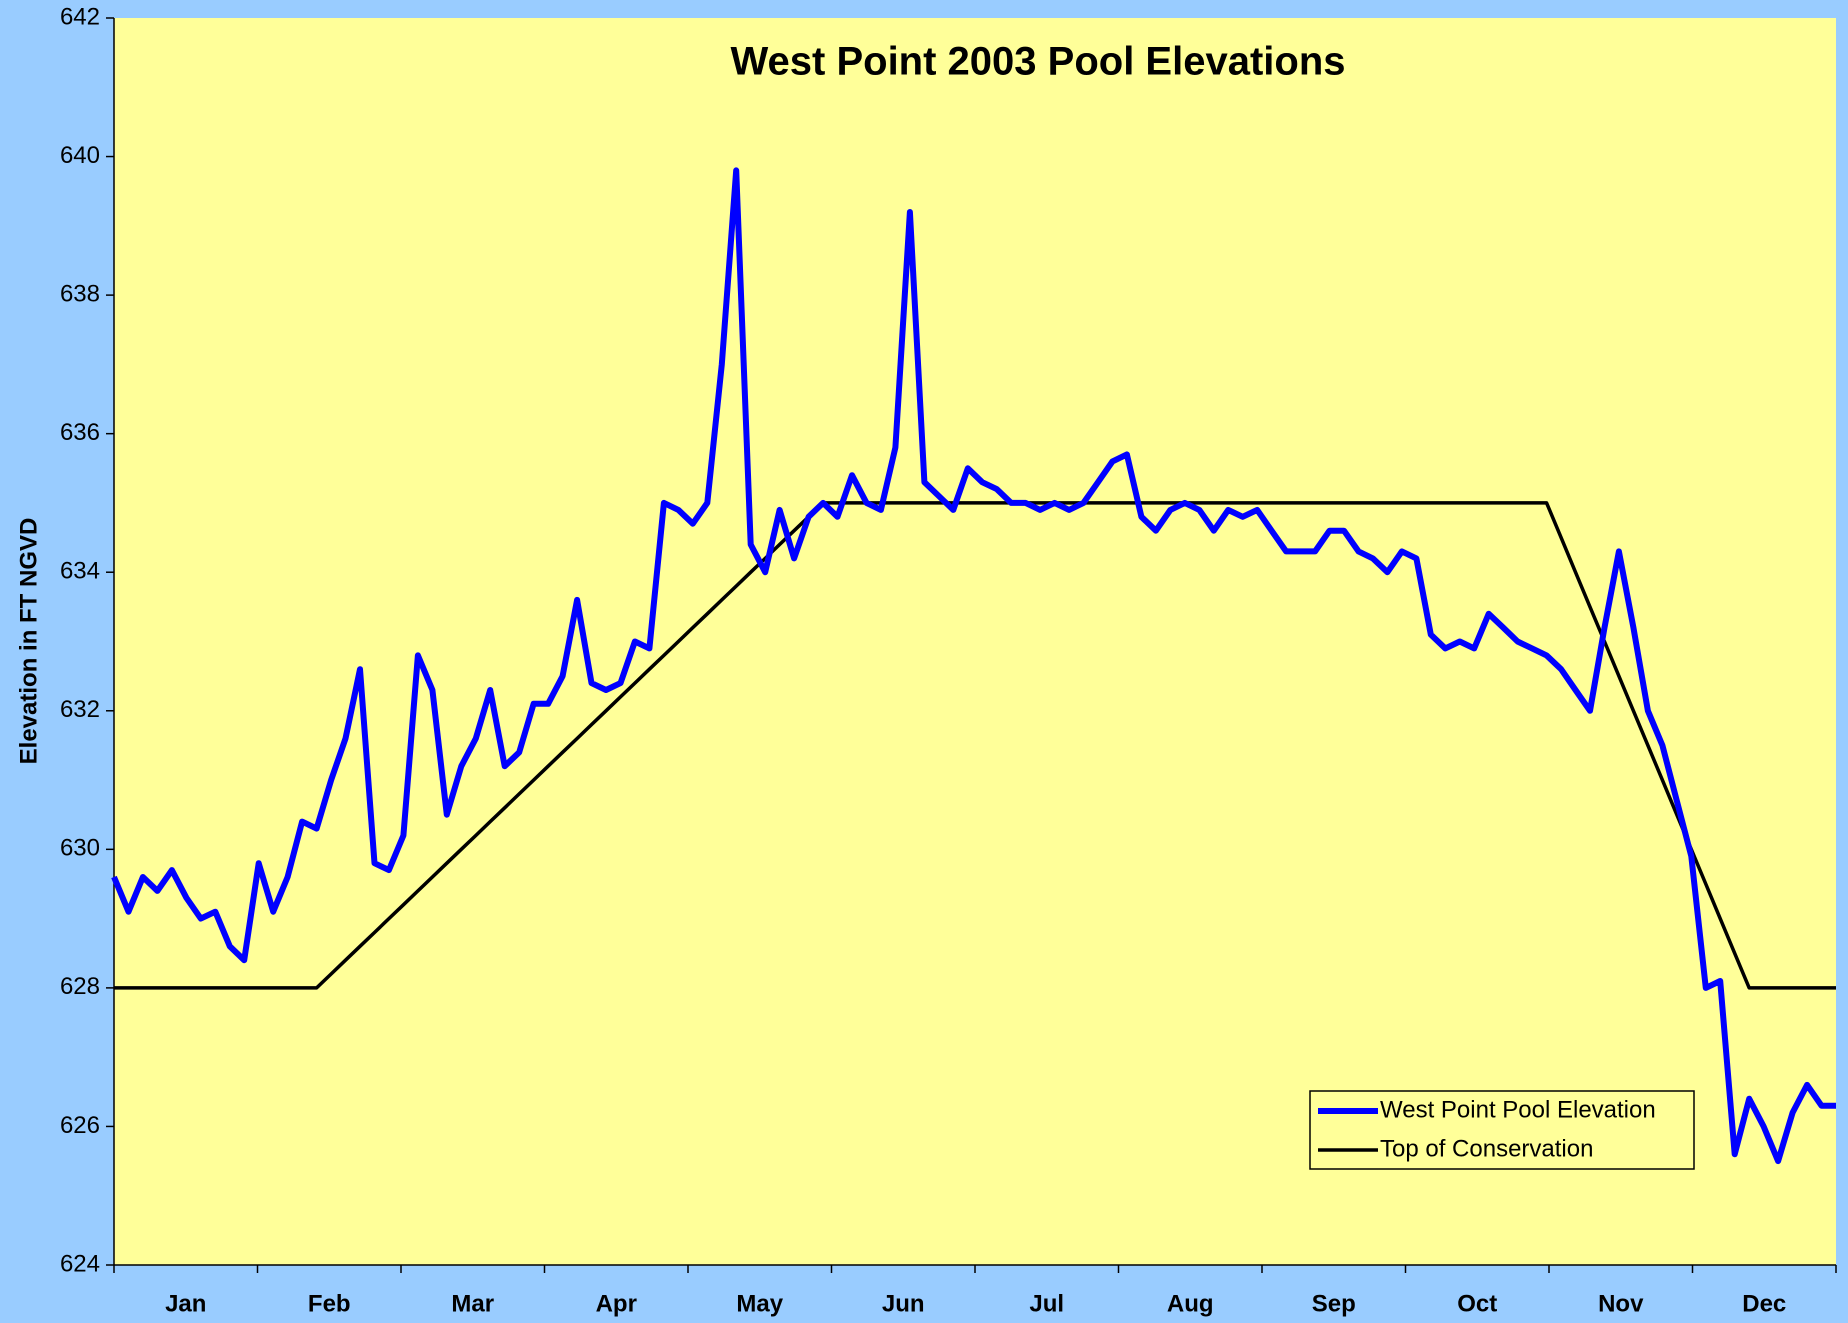 This screenshot has width=1848, height=1323. I want to click on y-tick-label: 634, so click(80, 571).